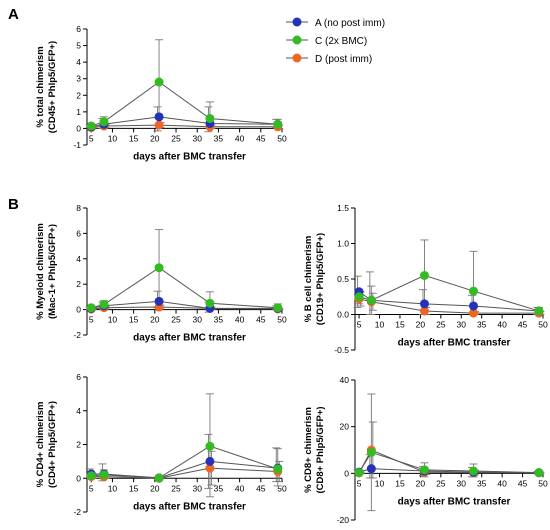  Describe the element at coordinates (52, 87) in the screenshot. I see `y-axis-label-line: (CD45+ Phlp5/GFP+)` at that location.